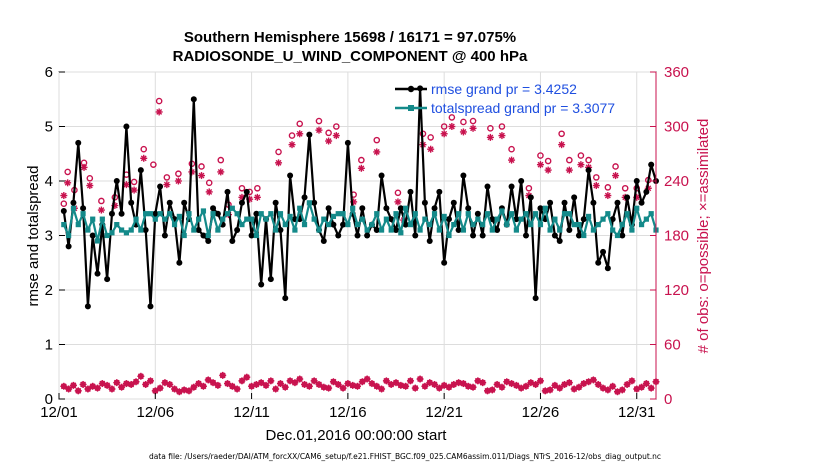  What do you see at coordinates (357, 435) in the screenshot?
I see `x-axis-label: Dec.01,2016 00:00:00 start` at bounding box center [357, 435].